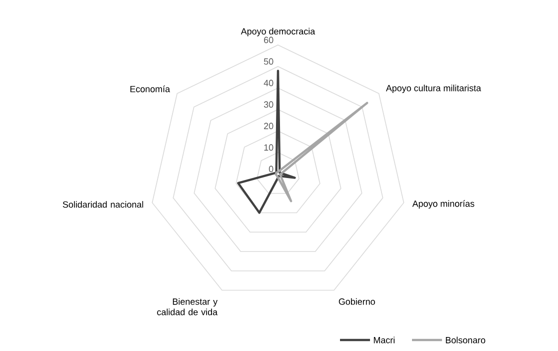 The image size is (558, 351). What do you see at coordinates (269, 83) in the screenshot?
I see `y-tick-label: 40` at bounding box center [269, 83].